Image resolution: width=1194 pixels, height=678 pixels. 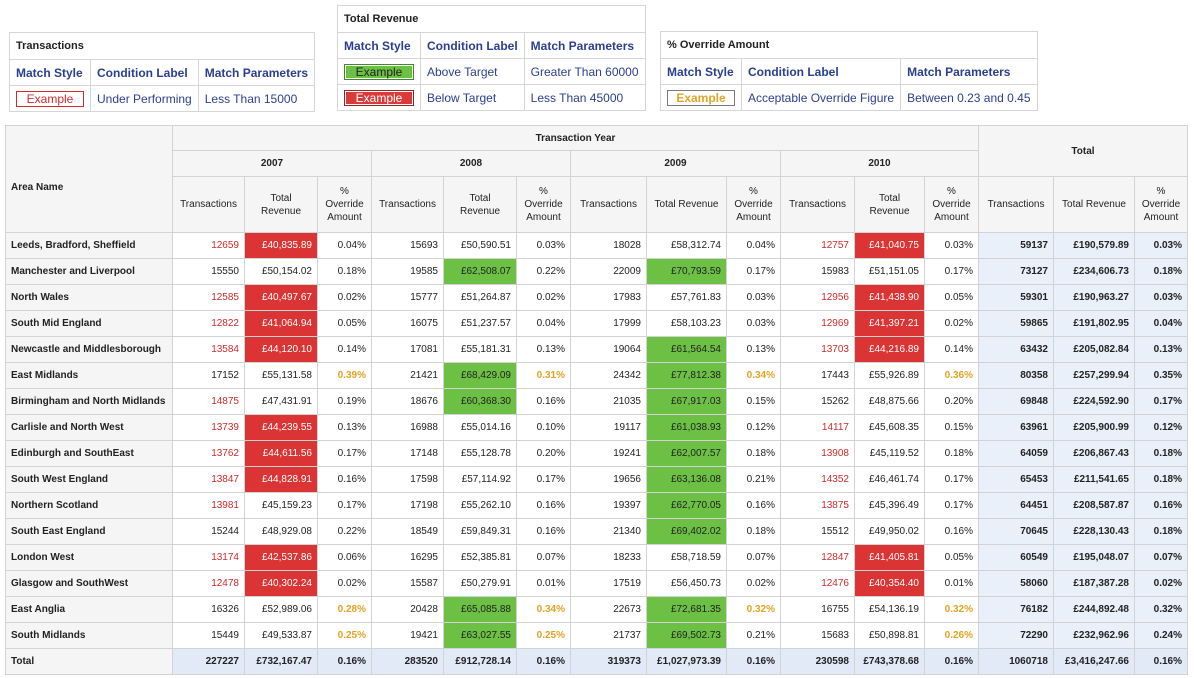 I want to click on data-cell: 17081, so click(x=407, y=349).